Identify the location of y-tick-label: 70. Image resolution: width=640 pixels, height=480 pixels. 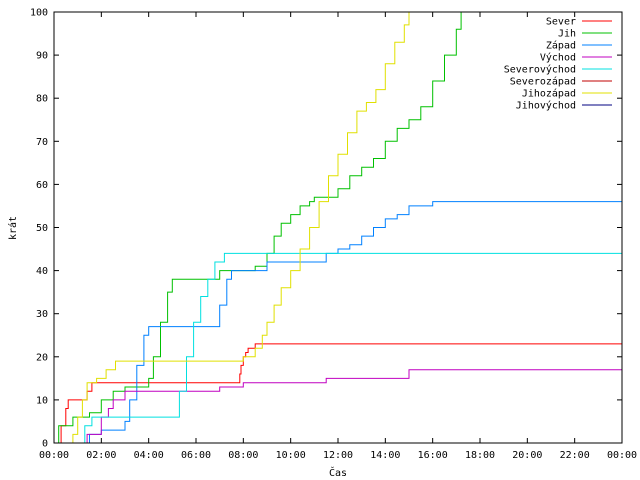
(42, 142).